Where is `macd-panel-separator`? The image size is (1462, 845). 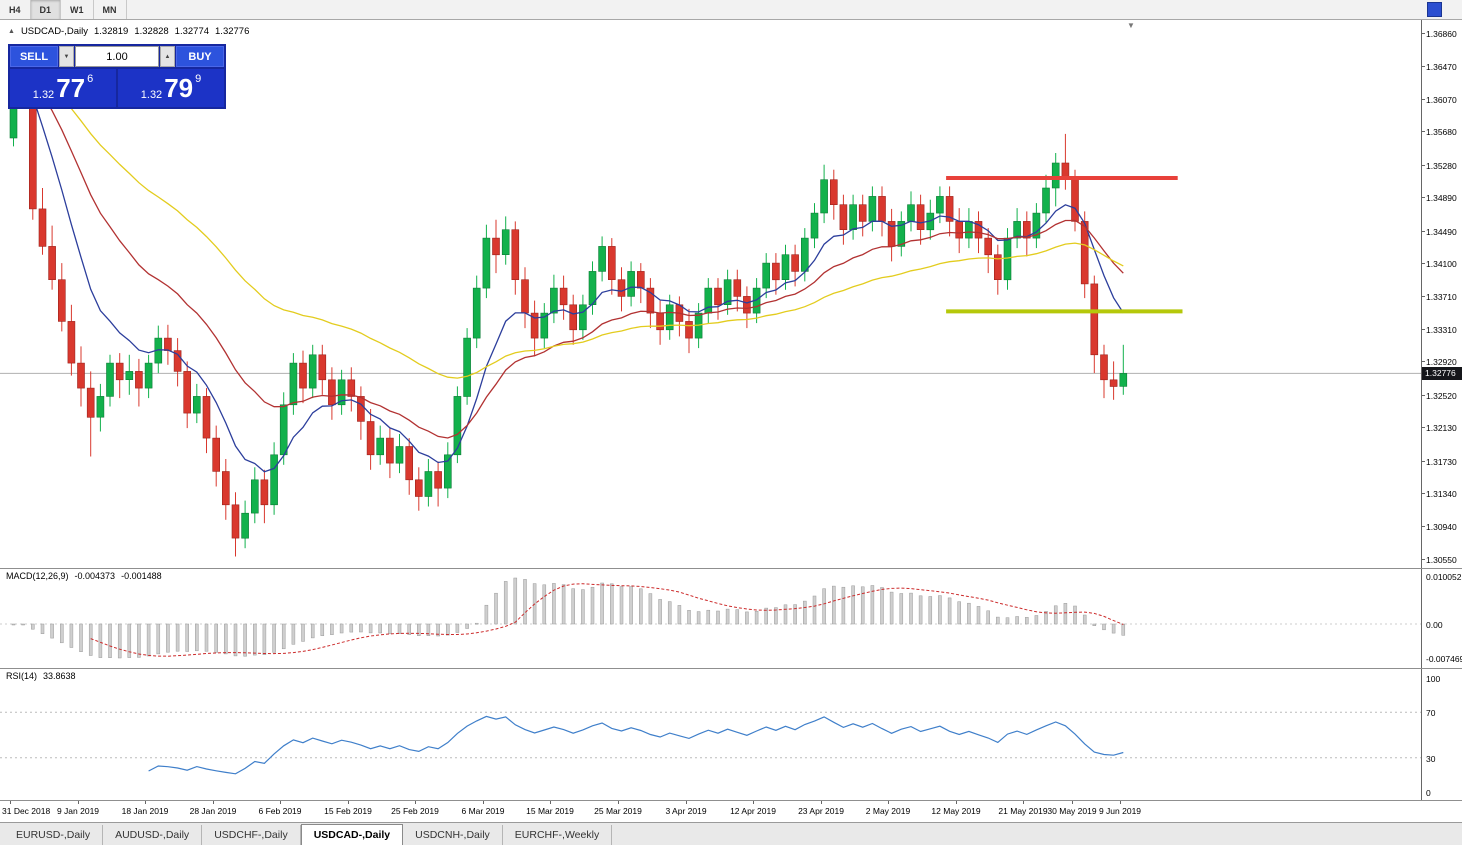 macd-panel-separator is located at coordinates (731, 568).